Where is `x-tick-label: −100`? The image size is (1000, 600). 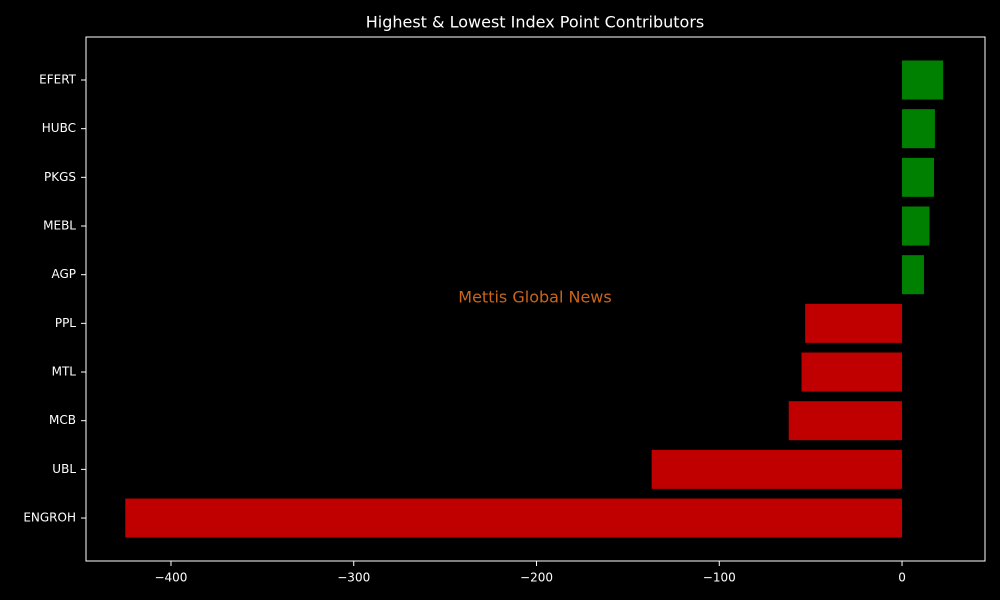 x-tick-label: −100 is located at coordinates (719, 578).